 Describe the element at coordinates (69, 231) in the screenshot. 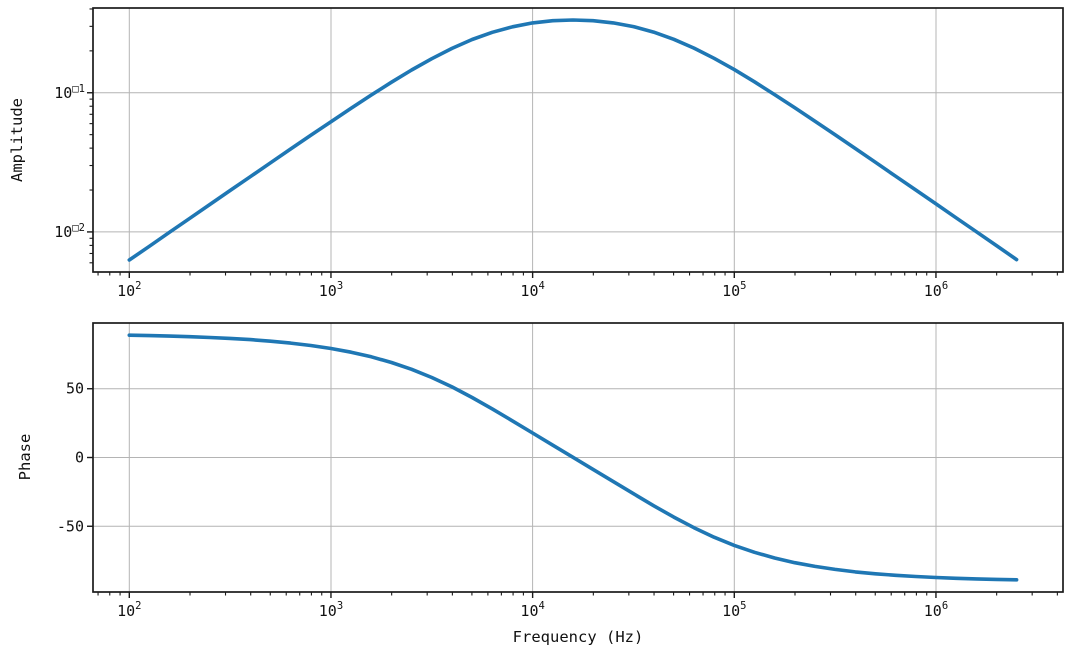

I see `y-tick-label: 10□2` at that location.